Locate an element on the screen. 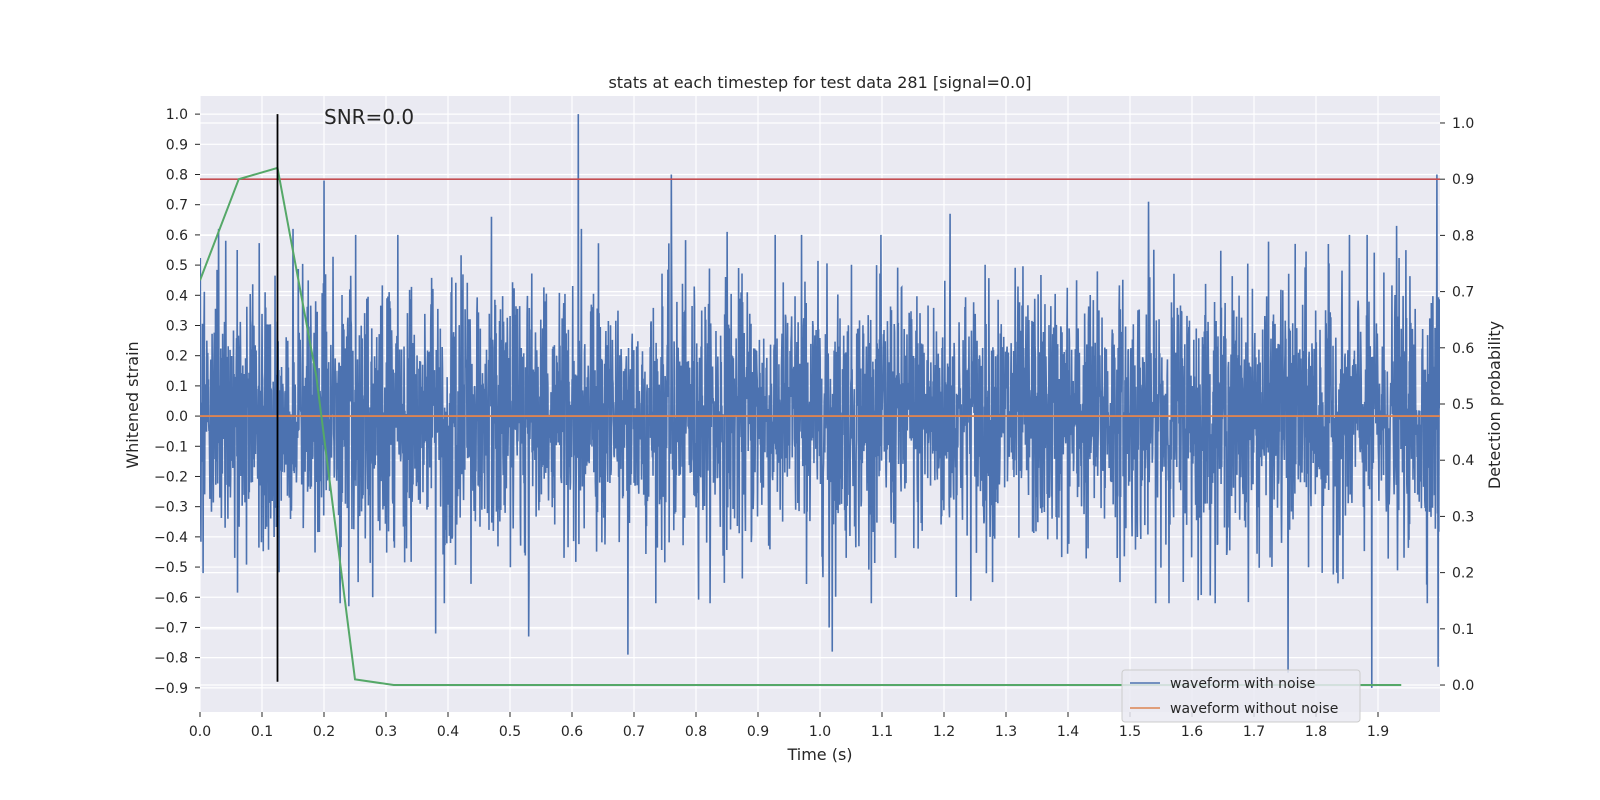  legend-box is located at coordinates (1241, 696).